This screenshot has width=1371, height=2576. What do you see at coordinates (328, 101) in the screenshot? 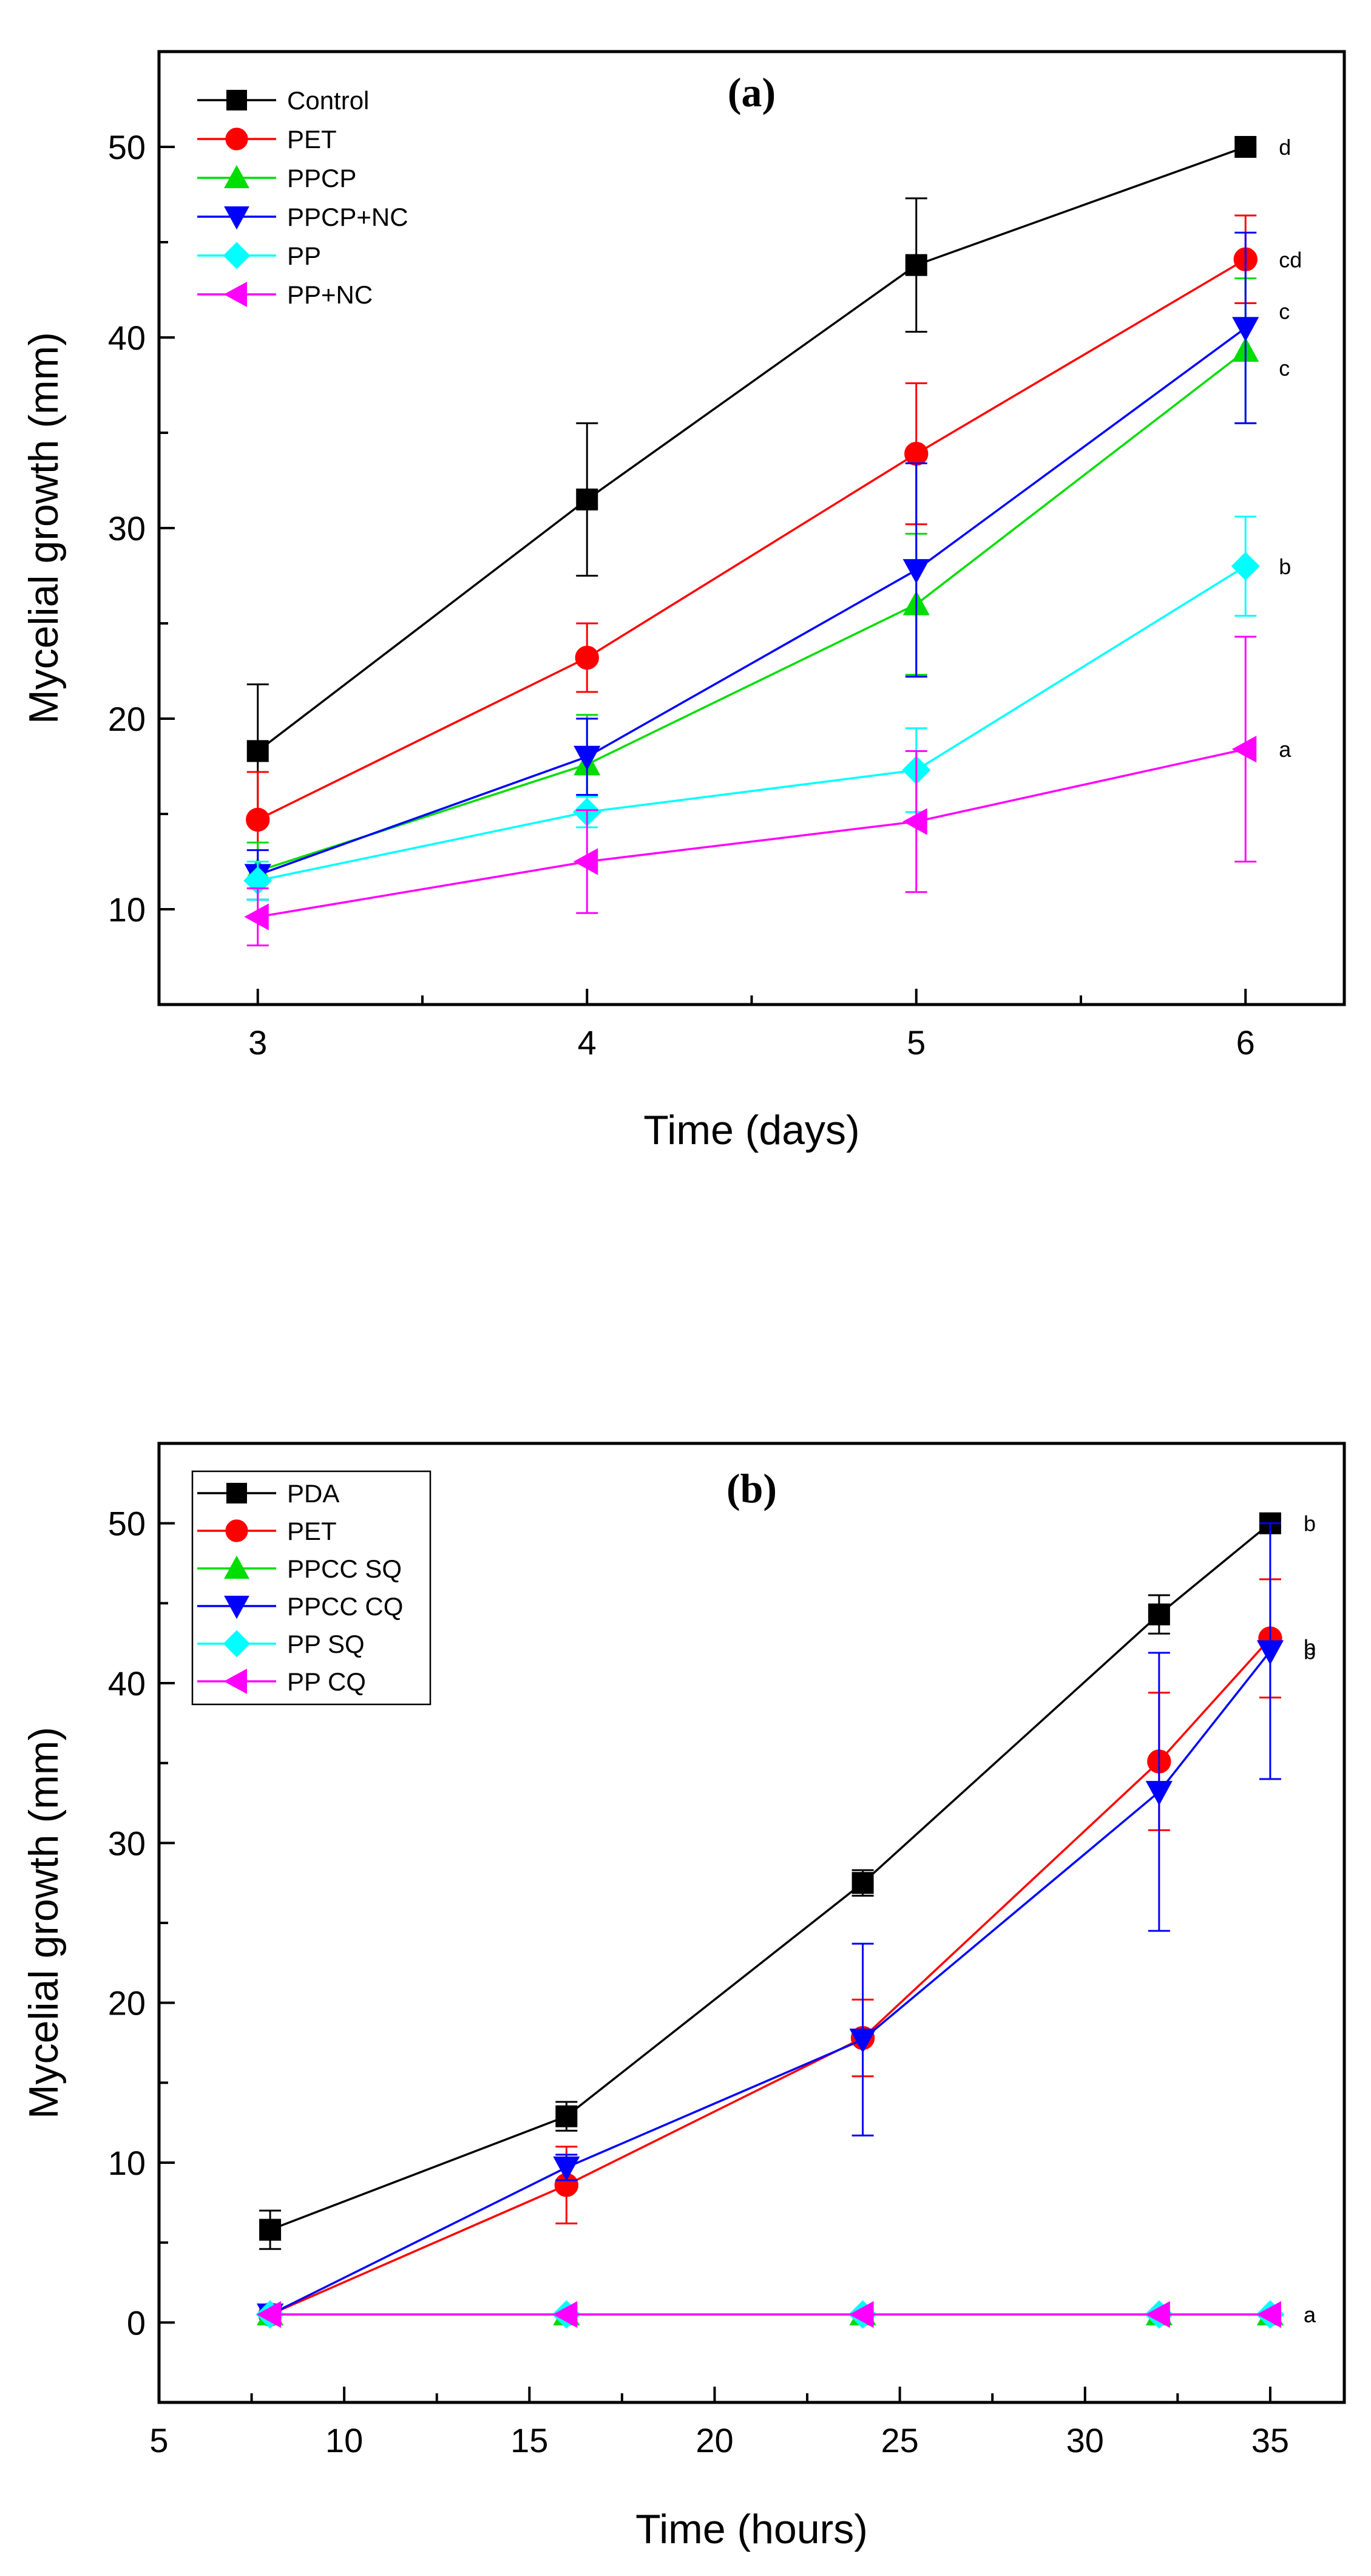
I see `legend-label: Control` at bounding box center [328, 101].